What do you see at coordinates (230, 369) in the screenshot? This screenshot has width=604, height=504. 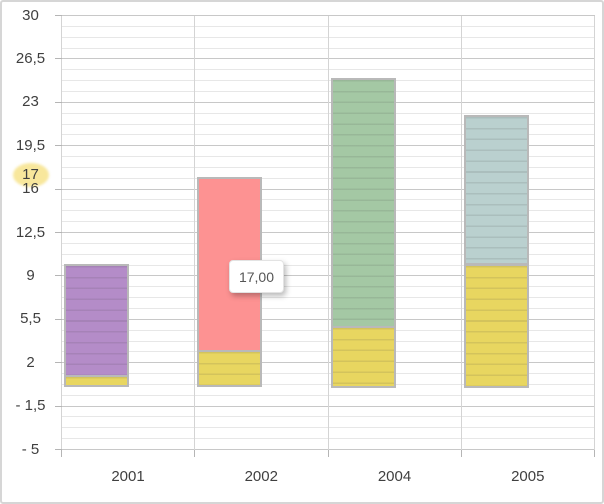 I see `bar-segment-2002-yellow` at bounding box center [230, 369].